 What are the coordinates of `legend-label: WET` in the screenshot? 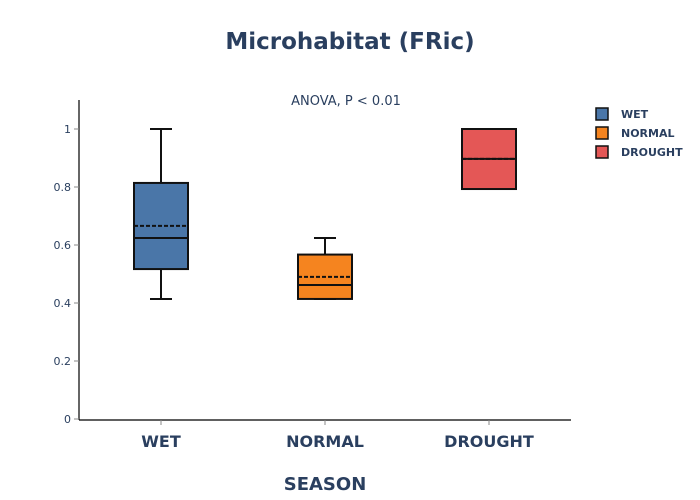 It's located at (635, 114).